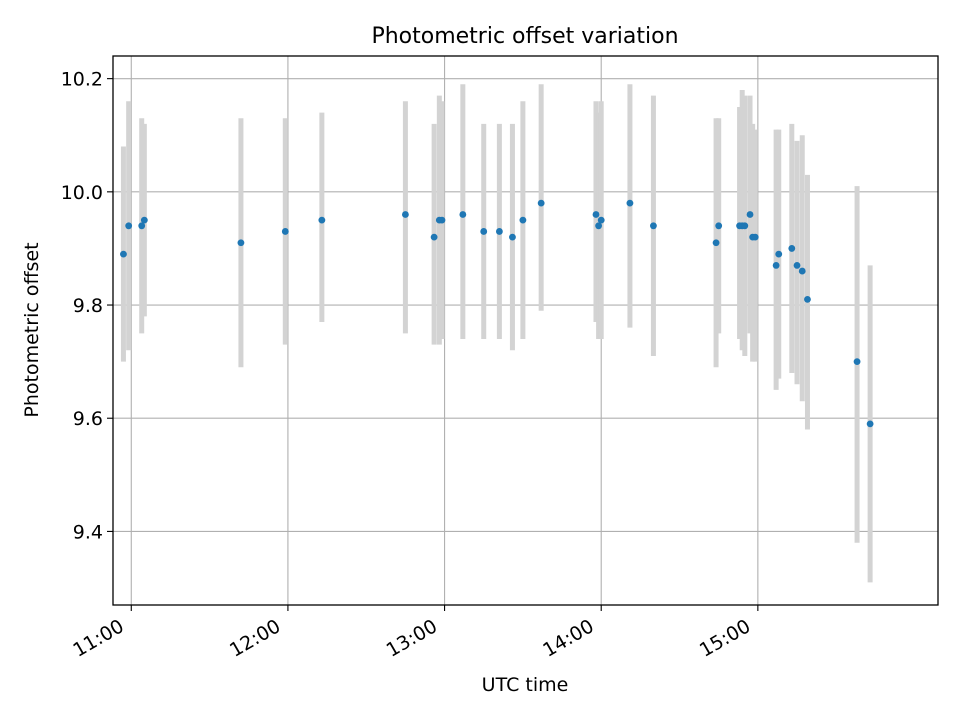 The height and width of the screenshot is (720, 960). Describe the element at coordinates (82, 193) in the screenshot. I see `y-tick-label: 10.0` at that location.